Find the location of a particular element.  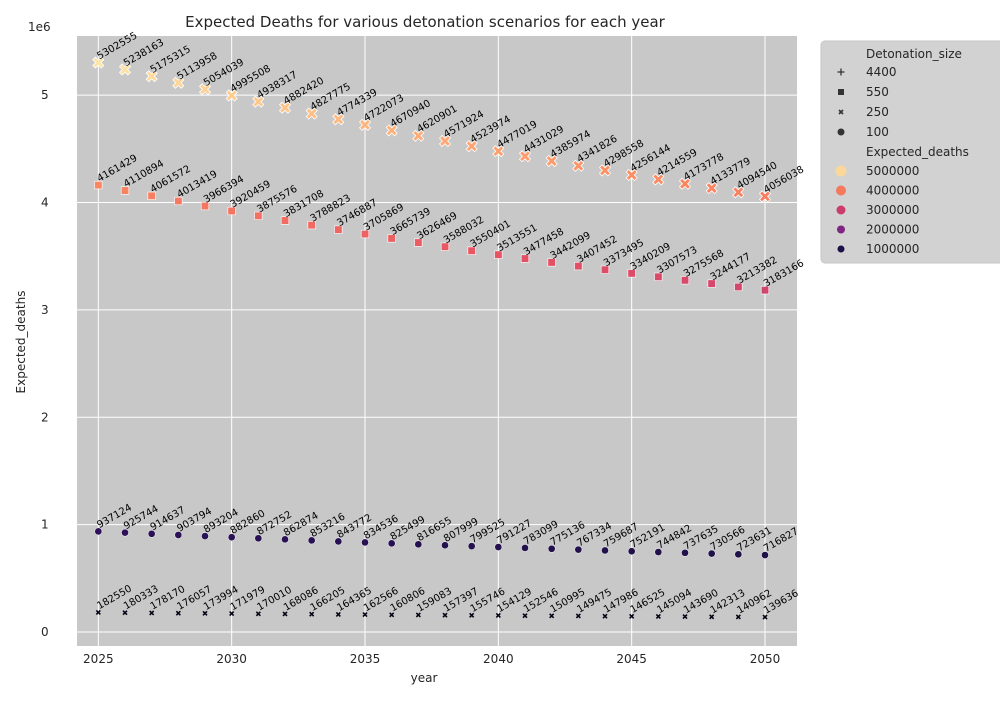

y-tick-label: 0 is located at coordinates (45, 632).